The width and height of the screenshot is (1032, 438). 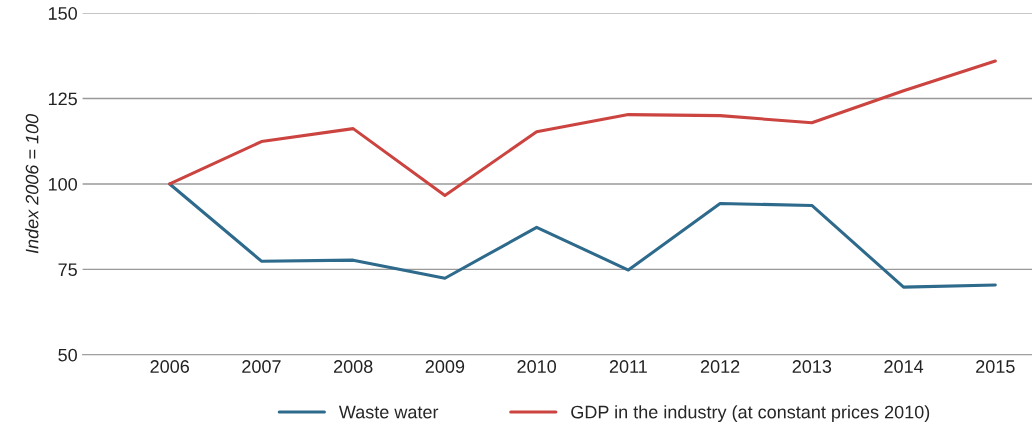 What do you see at coordinates (62, 184) in the screenshot?
I see `y-tick-label: 100` at bounding box center [62, 184].